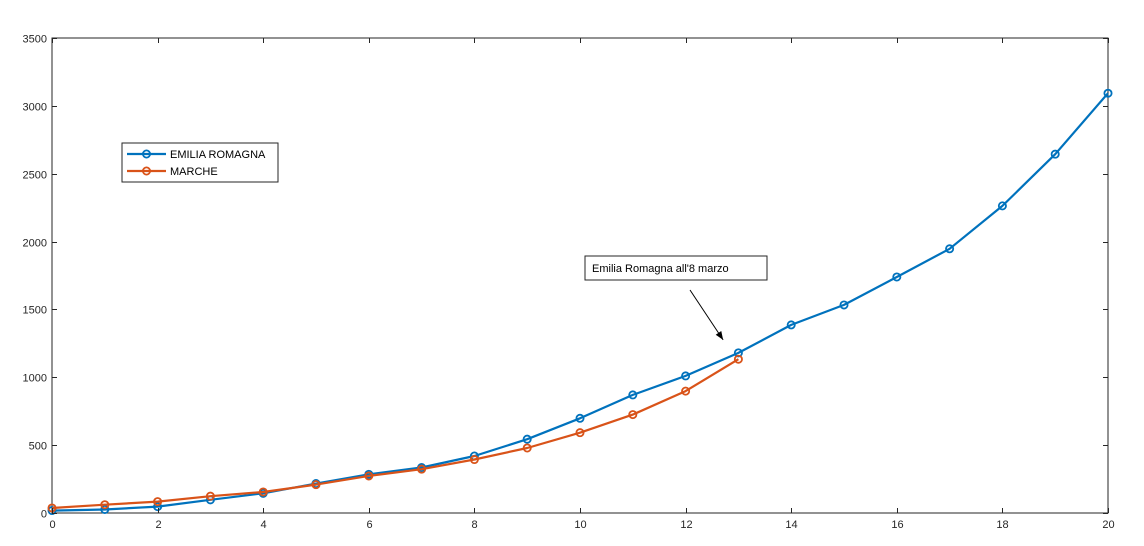 This screenshot has width=1144, height=546. I want to click on annotation-box, so click(676, 268).